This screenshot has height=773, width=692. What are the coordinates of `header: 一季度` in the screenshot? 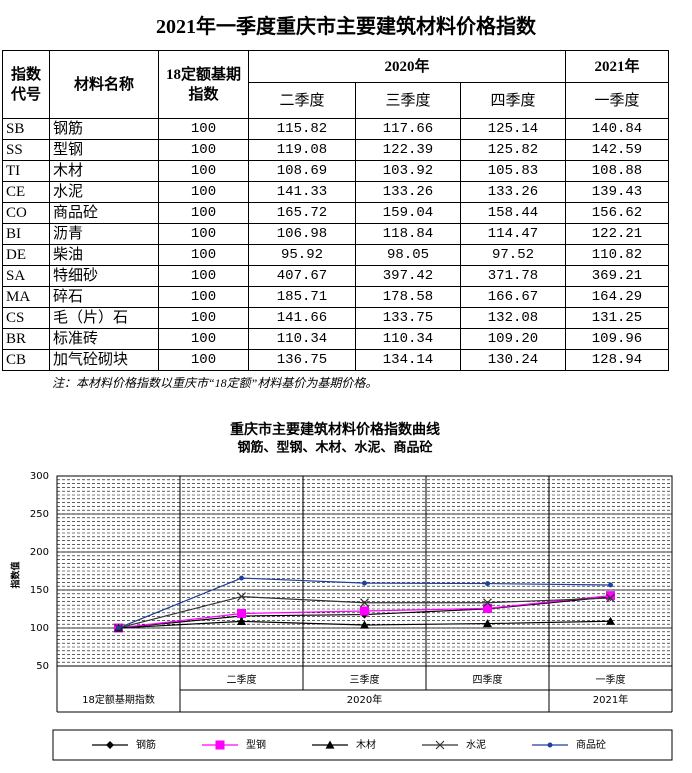 It's located at (617, 100).